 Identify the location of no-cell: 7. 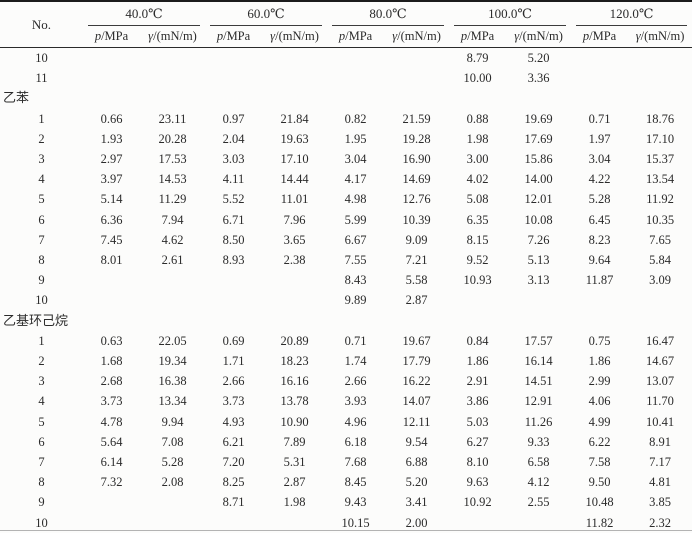
(41, 462).